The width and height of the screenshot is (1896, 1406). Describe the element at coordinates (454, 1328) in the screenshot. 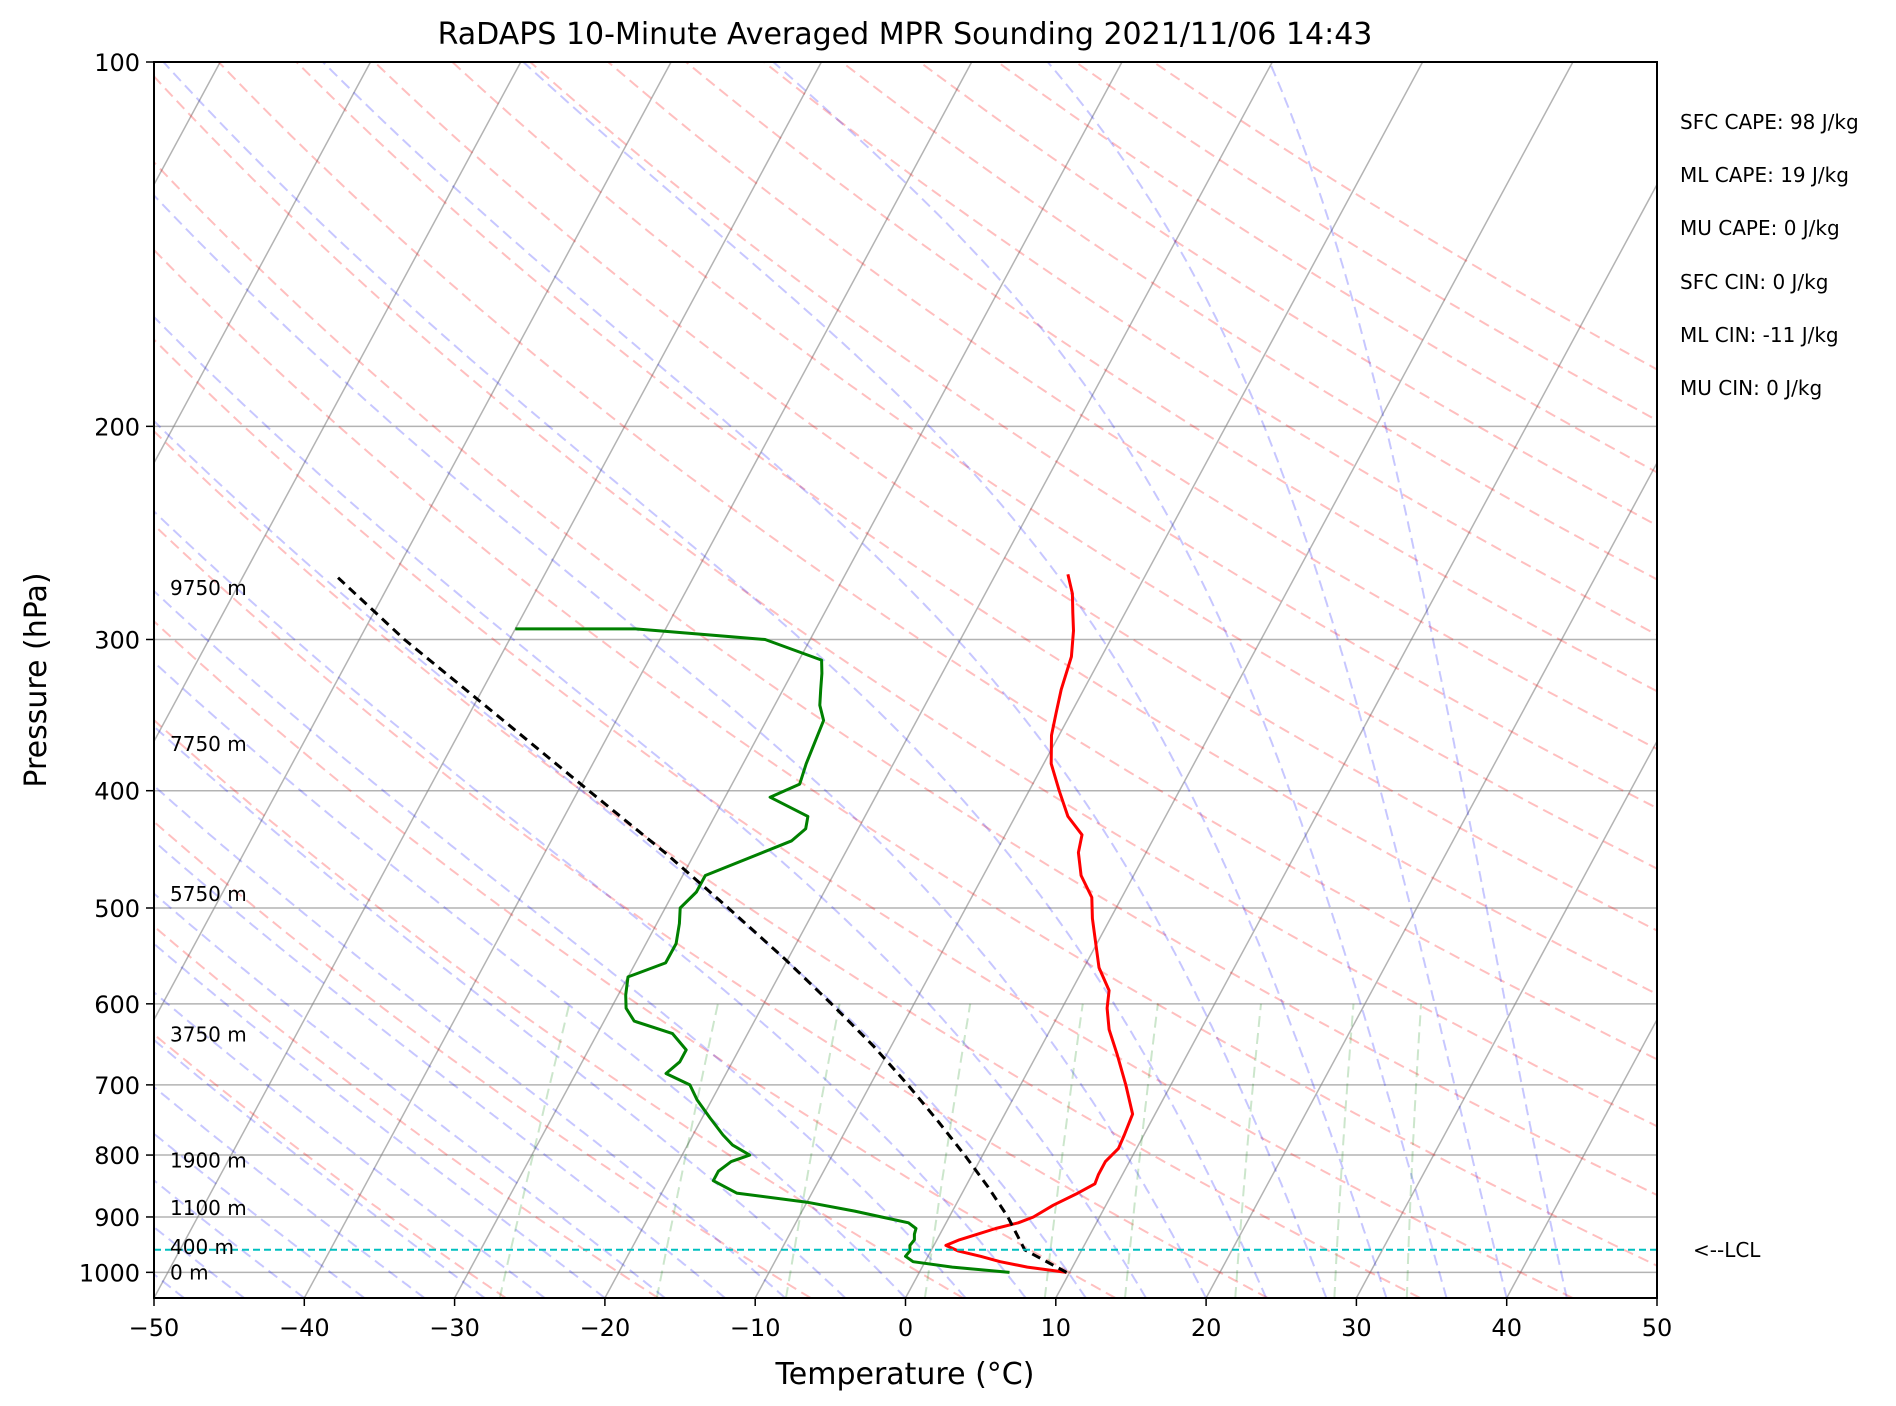

I see `x-tick-label: −30` at that location.